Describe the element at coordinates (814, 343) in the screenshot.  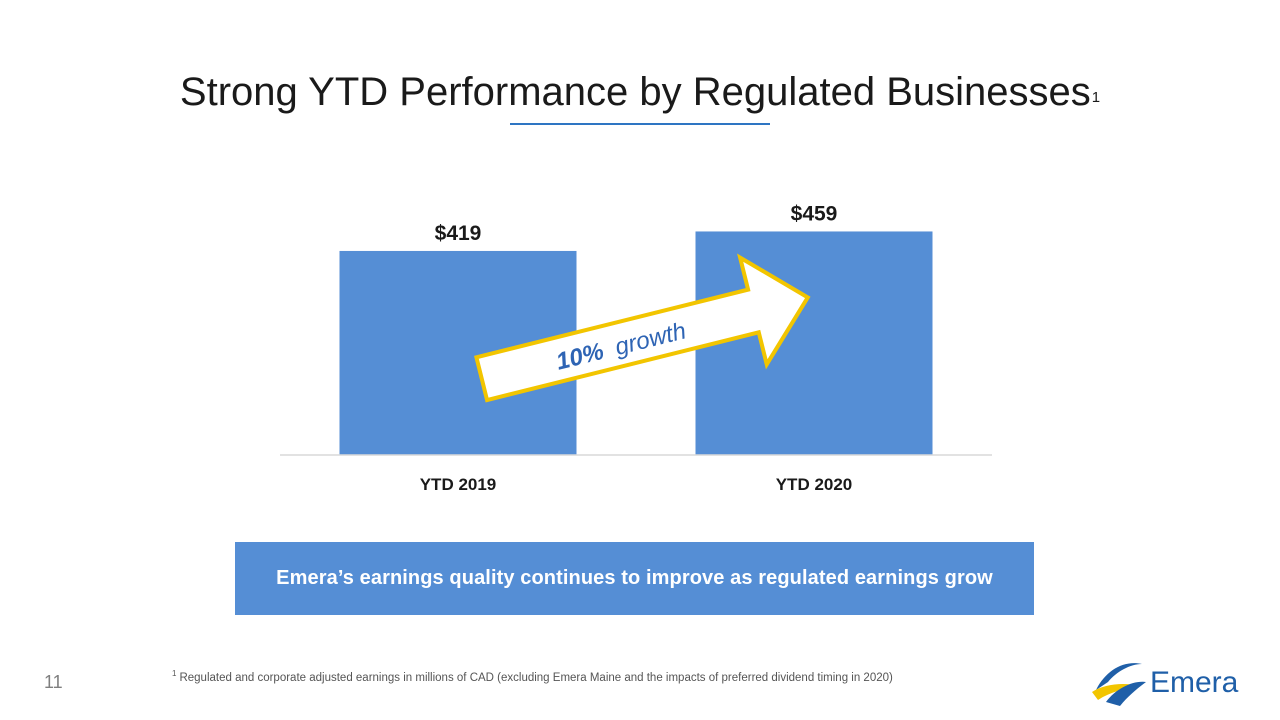
I see `bar-ytd-2020` at that location.